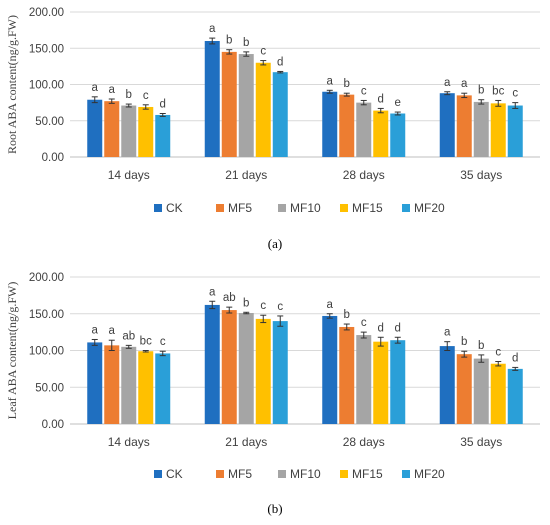 This screenshot has height=525, width=550. What do you see at coordinates (346, 375) in the screenshot?
I see `bar-mf5-28-days` at bounding box center [346, 375].